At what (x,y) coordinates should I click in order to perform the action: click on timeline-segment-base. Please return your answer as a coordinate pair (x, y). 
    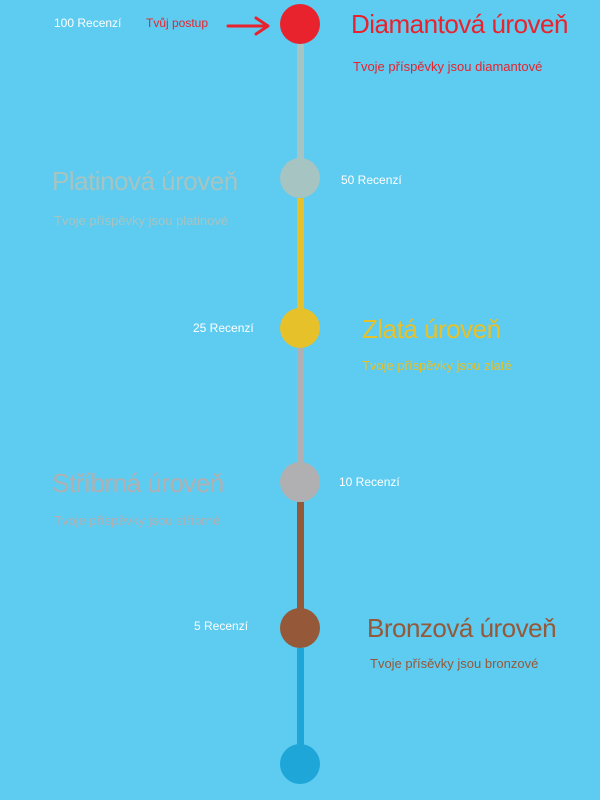
    Looking at the image, I should click on (300, 706).